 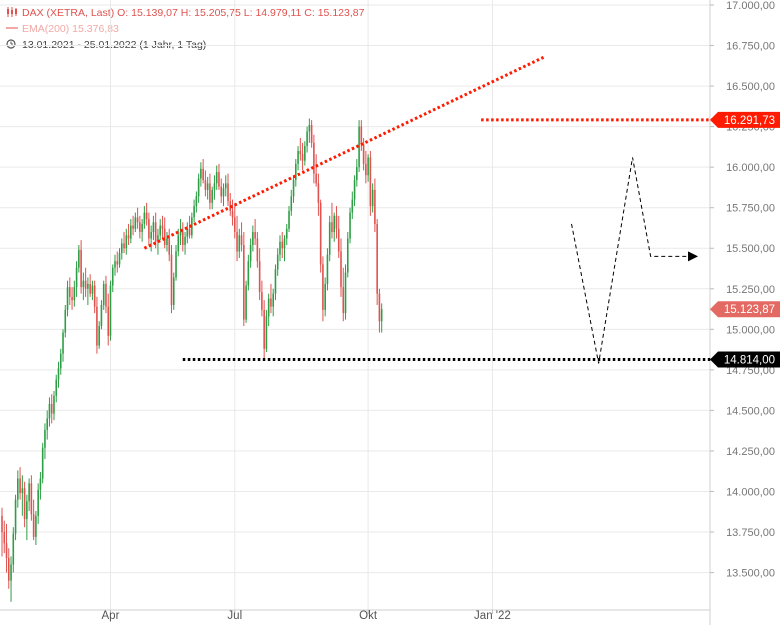 I want to click on y-tick-label: 16.500,00, so click(x=750, y=87).